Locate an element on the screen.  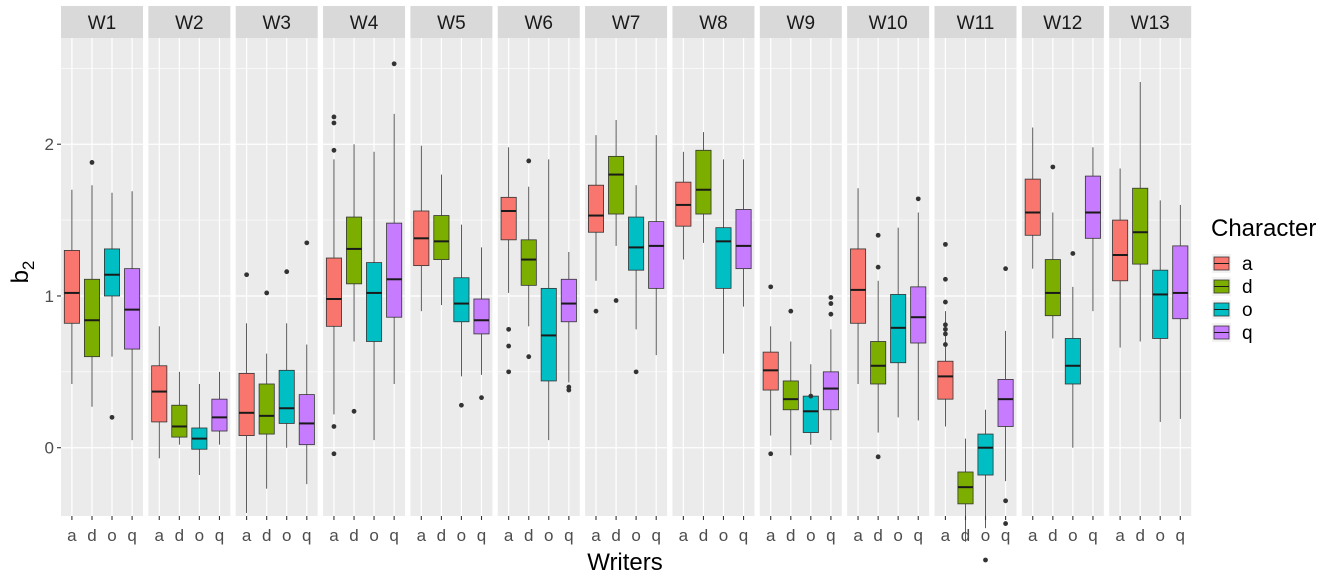
y-axis-title: b2 is located at coordinates (22, 272).